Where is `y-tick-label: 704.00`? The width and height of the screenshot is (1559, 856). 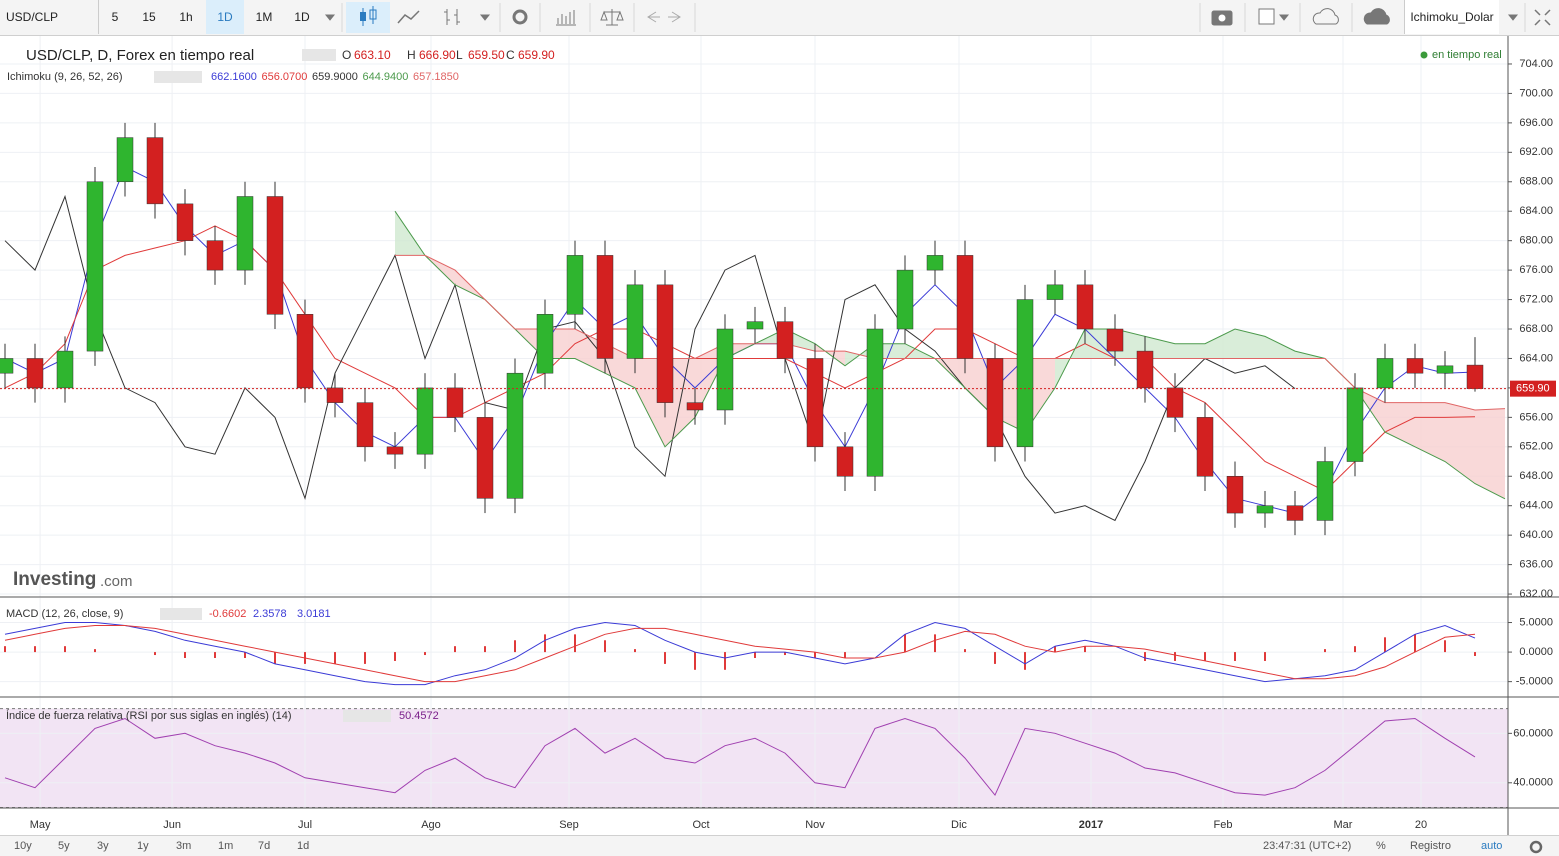 y-tick-label: 704.00 is located at coordinates (1536, 64).